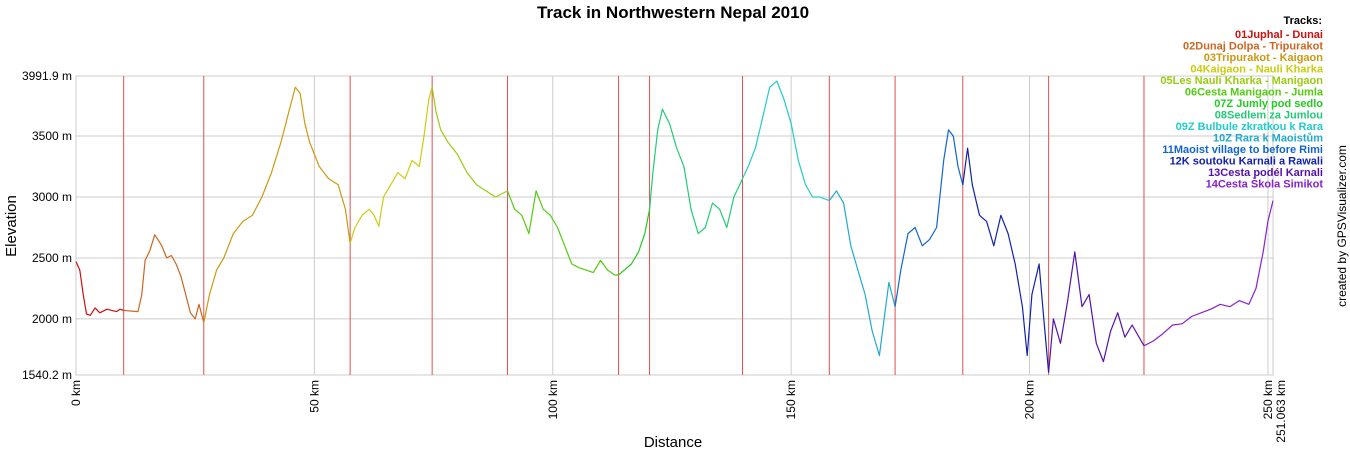 This screenshot has height=450, width=1350. What do you see at coordinates (1265, 173) in the screenshot?
I see `legend-entry: 13Cesta podél Karnali` at bounding box center [1265, 173].